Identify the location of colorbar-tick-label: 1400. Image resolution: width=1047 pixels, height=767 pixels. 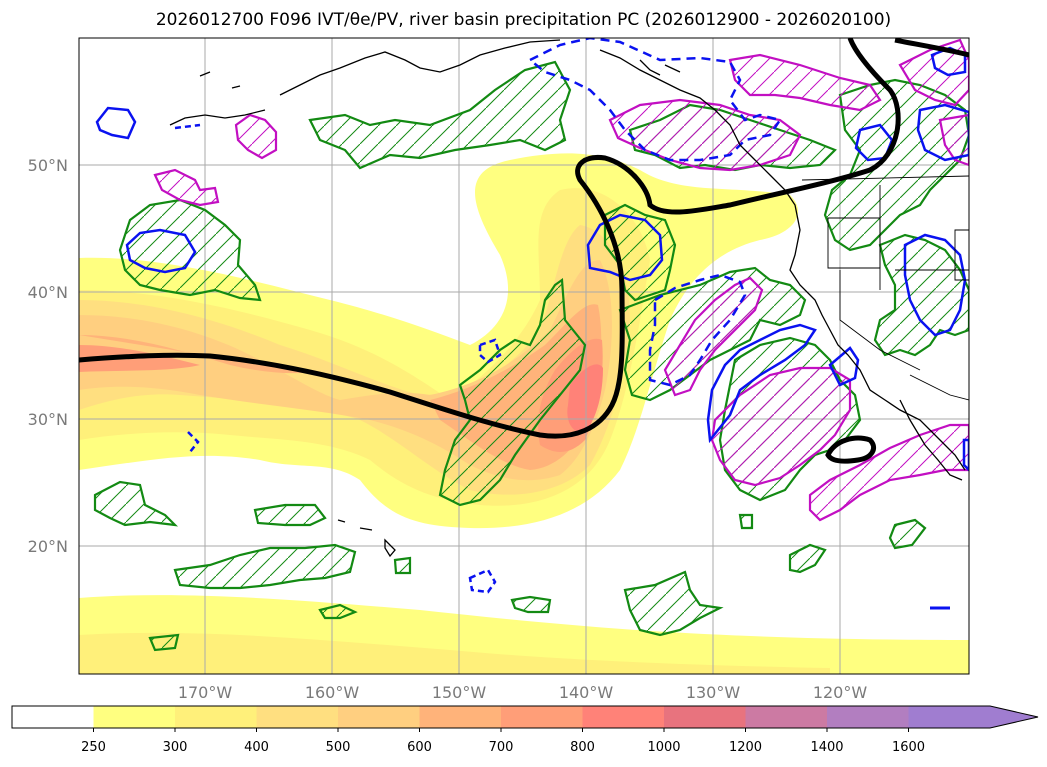
(827, 747).